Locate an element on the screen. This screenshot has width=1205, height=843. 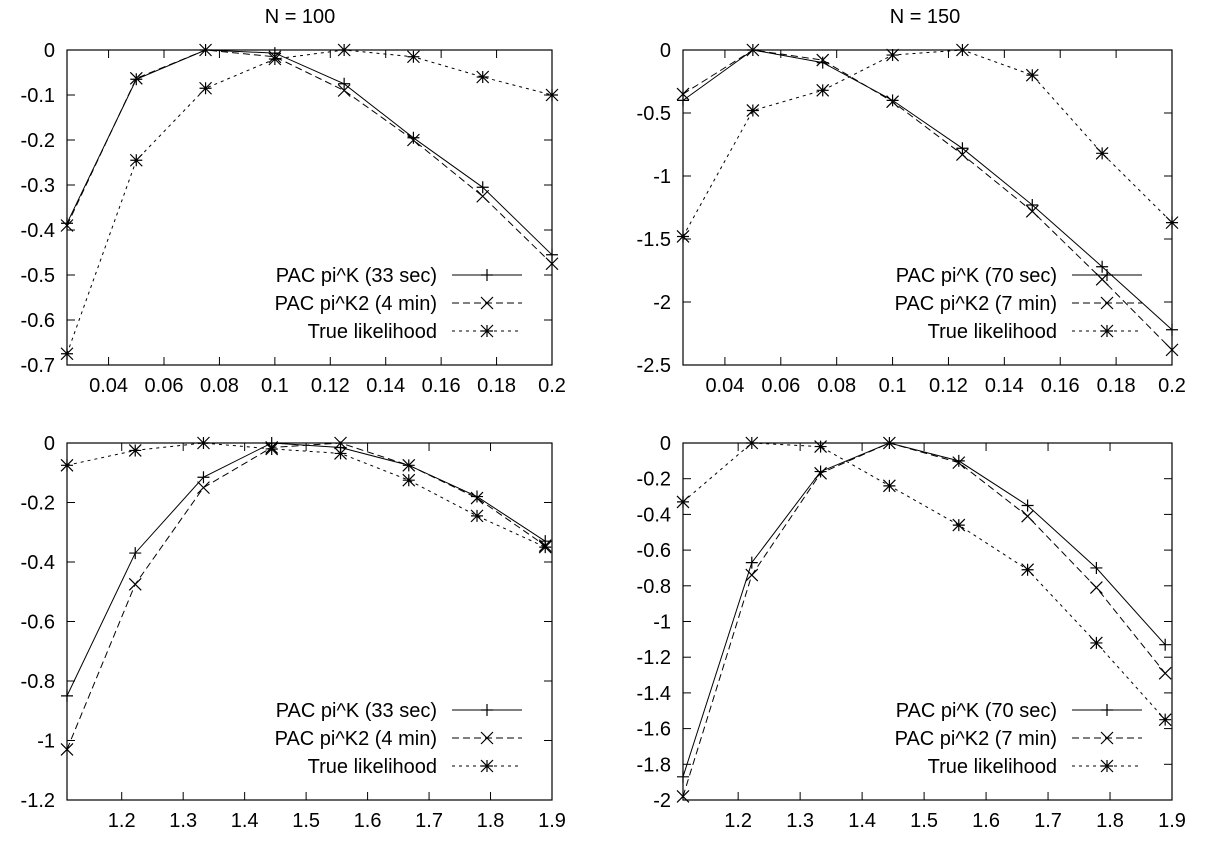
x-tick-label: 0.12 is located at coordinates (948, 386).